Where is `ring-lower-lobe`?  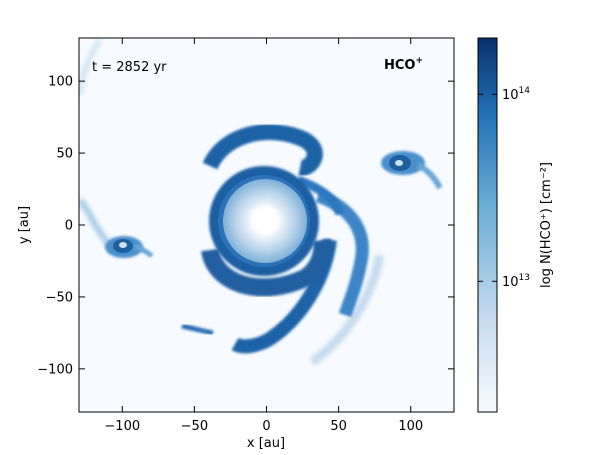
ring-lower-lobe is located at coordinates (266, 267).